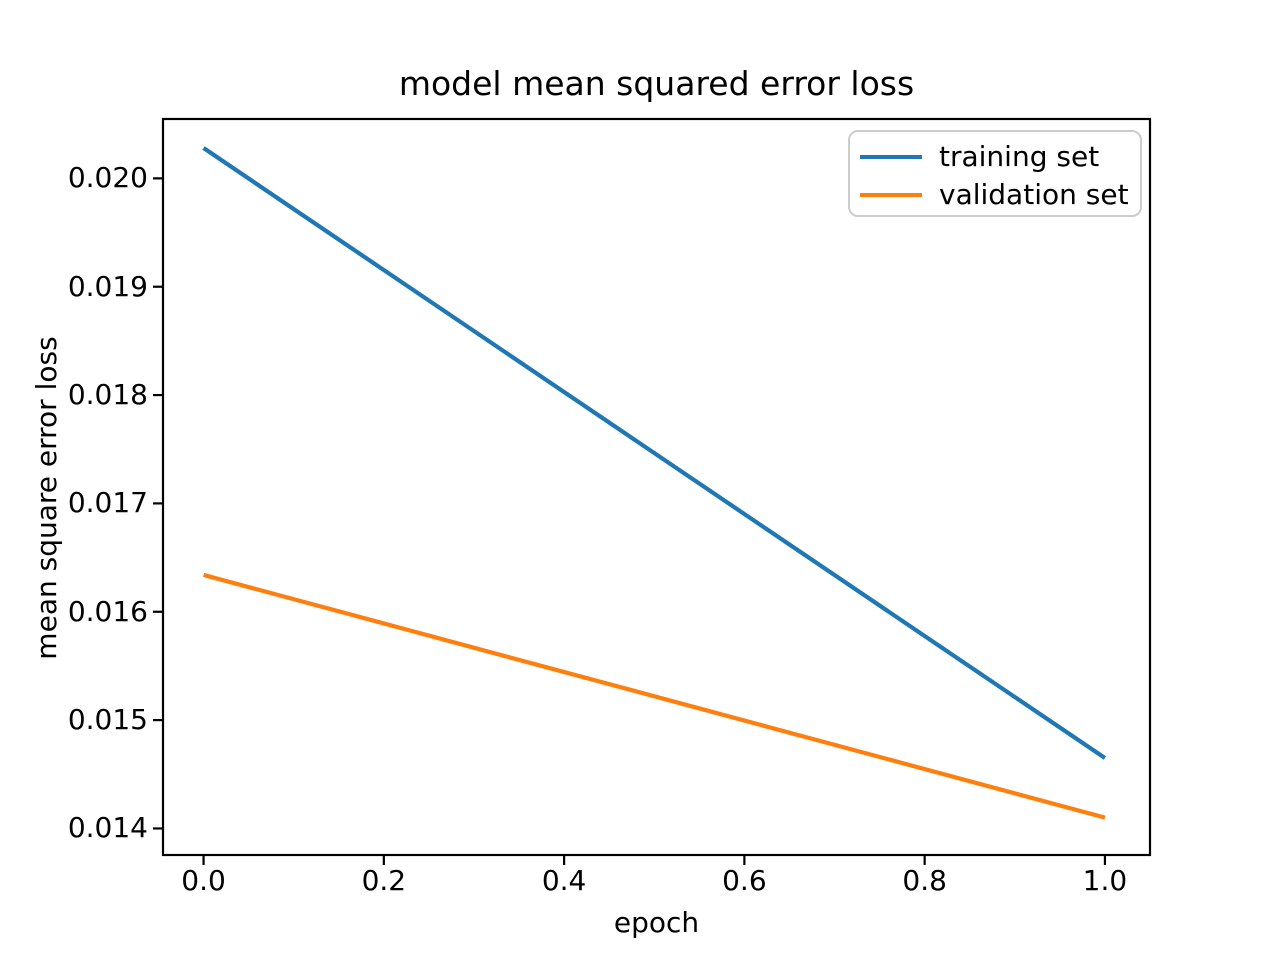  Describe the element at coordinates (107, 611) in the screenshot. I see `y-tick-label: 0.016` at that location.